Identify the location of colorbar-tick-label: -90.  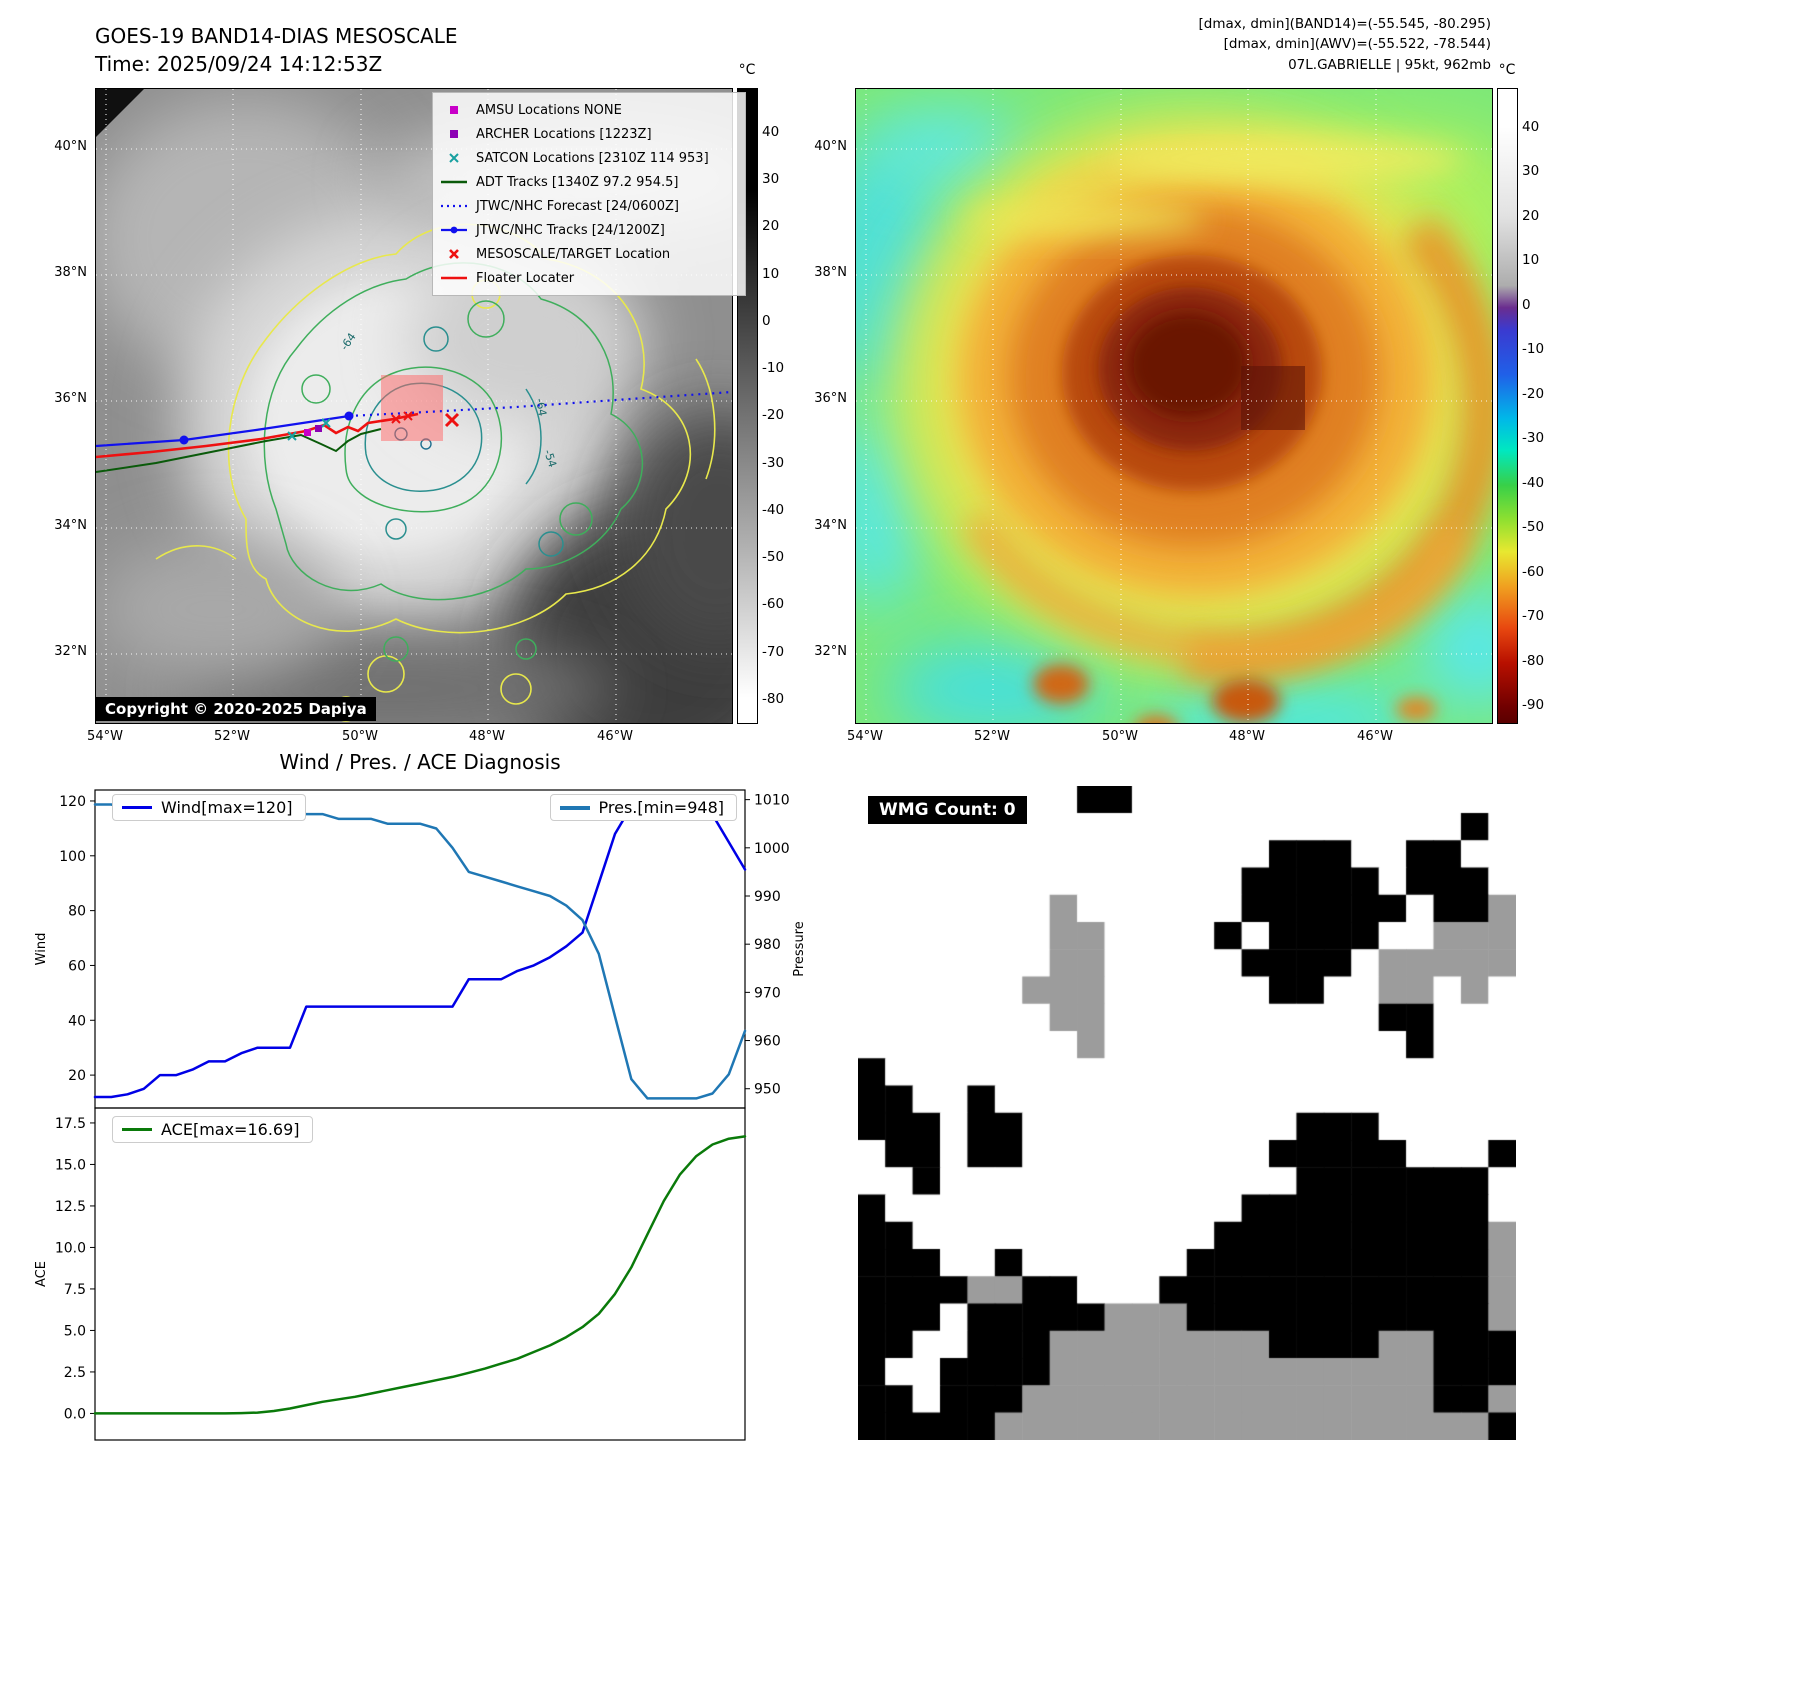
(1533, 705).